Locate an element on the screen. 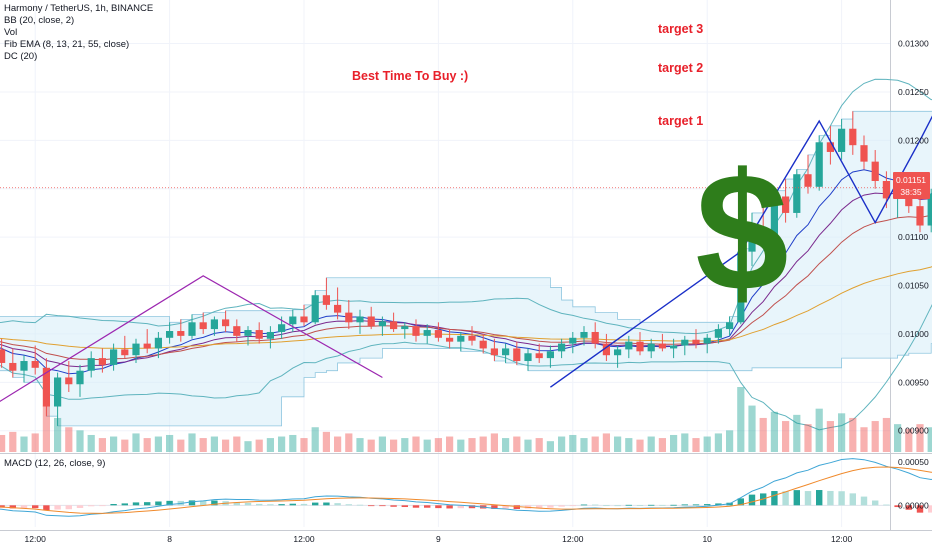 The image size is (932, 555). price-axis-label: 0.01250 is located at coordinates (913, 92).